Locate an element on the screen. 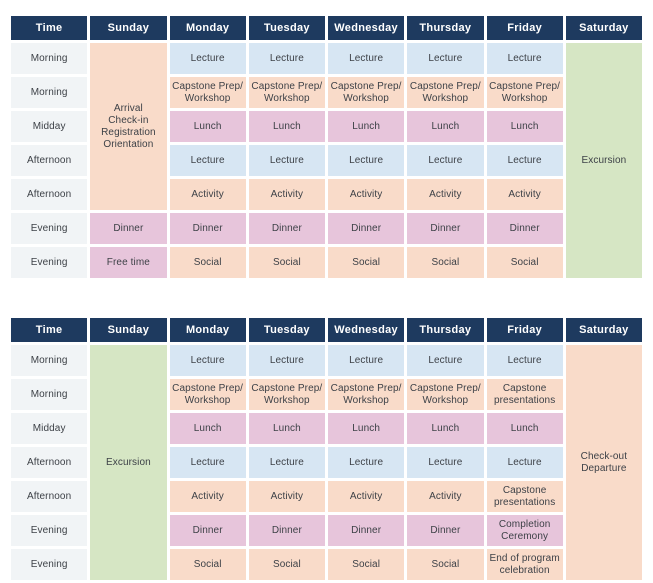 The image size is (653, 583). day-column-header: Wednesday is located at coordinates (366, 330).